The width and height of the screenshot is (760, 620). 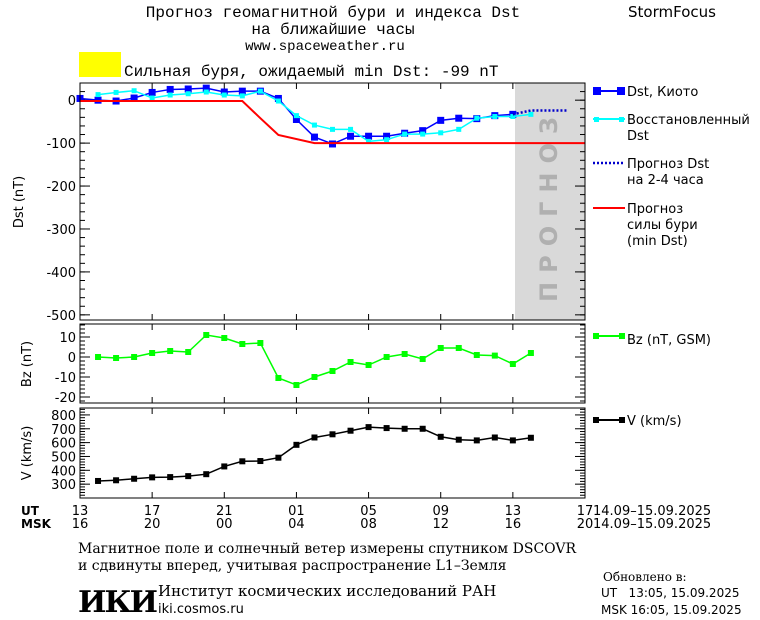 I want to click on updated-label: Обновлено в:, so click(x=645, y=577).